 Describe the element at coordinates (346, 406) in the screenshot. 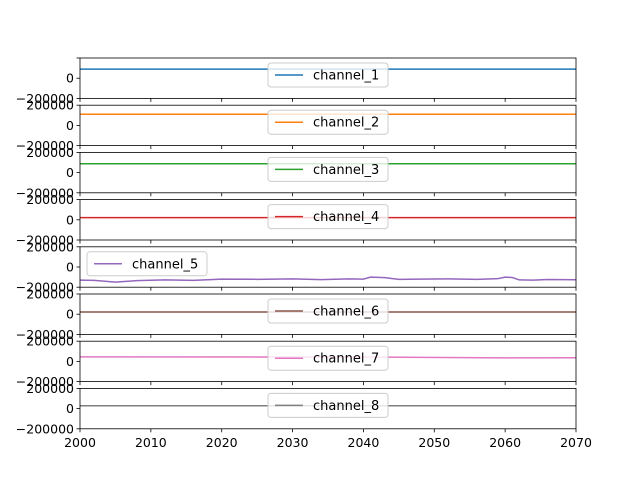

I see `legend-label: channel_8` at that location.